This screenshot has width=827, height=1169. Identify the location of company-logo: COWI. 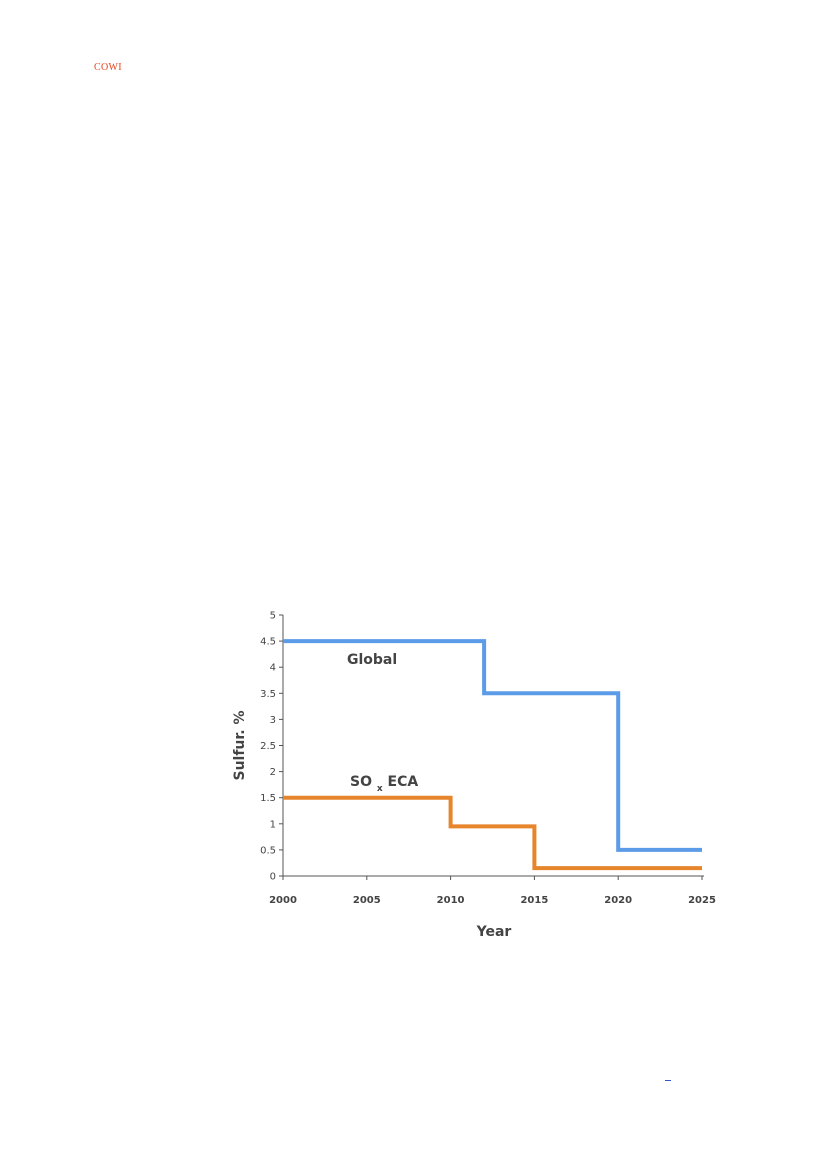
(108, 67).